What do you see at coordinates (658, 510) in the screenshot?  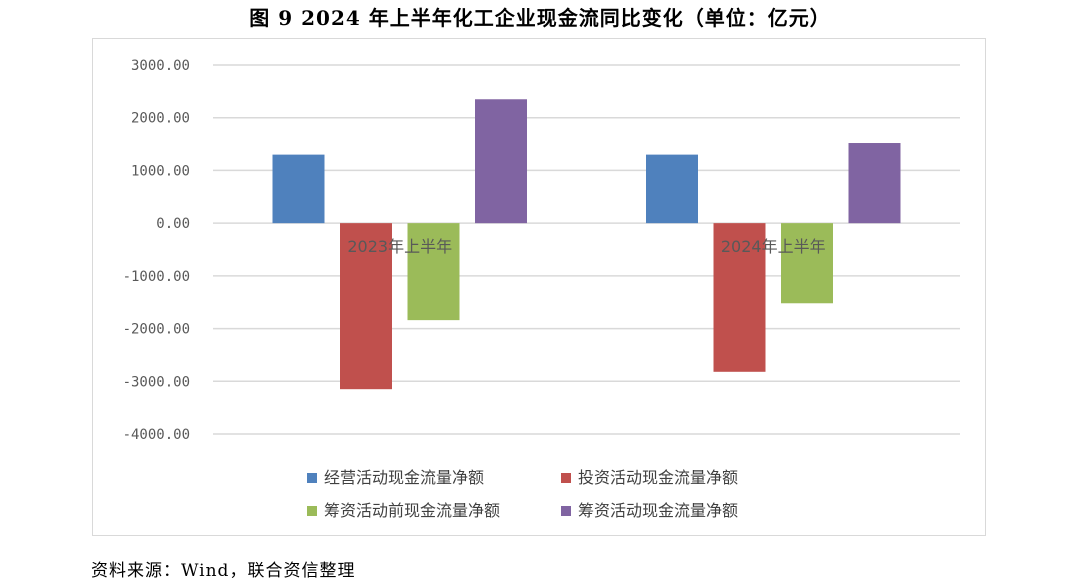 I see `legend-label: 筹资活动现金流量净额` at bounding box center [658, 510].